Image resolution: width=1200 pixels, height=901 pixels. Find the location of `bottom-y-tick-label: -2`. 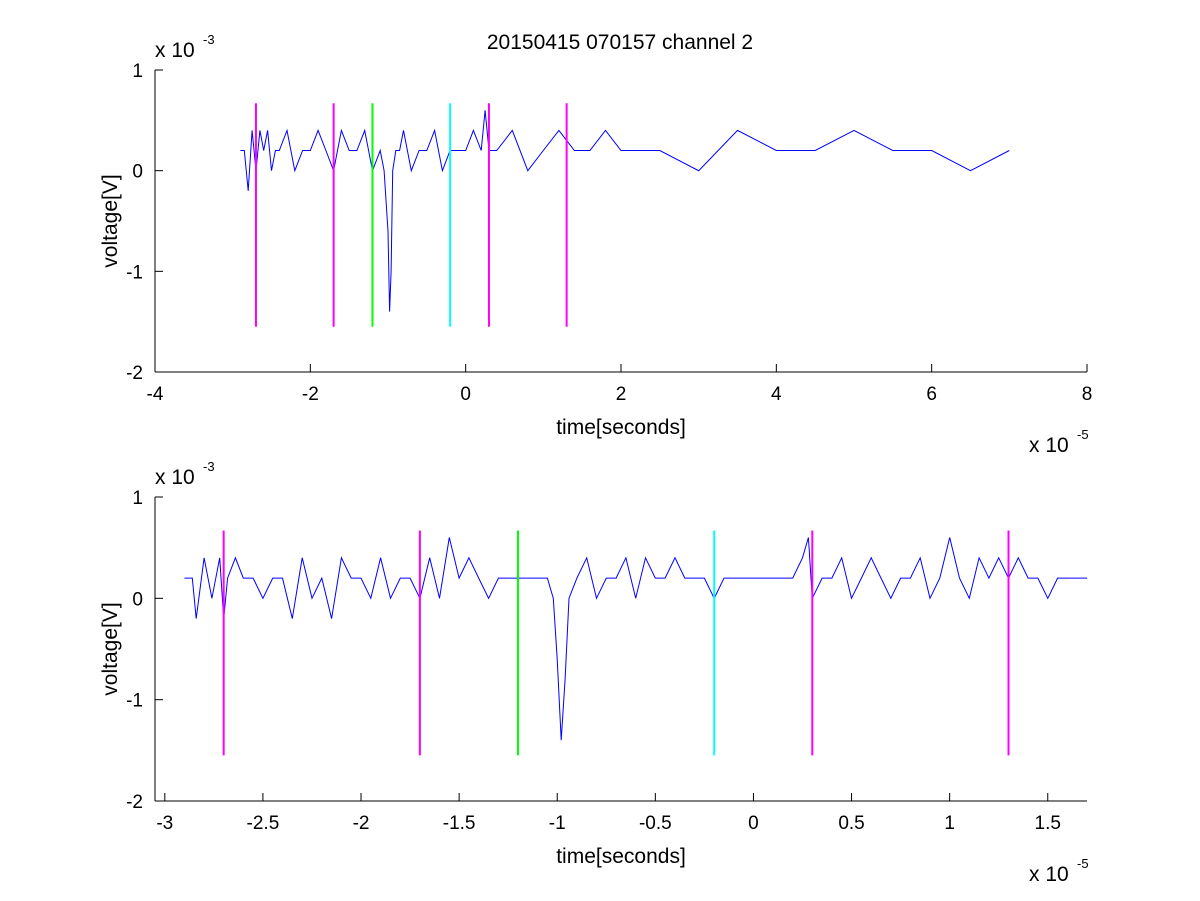

bottom-y-tick-label: -2 is located at coordinates (134, 802).